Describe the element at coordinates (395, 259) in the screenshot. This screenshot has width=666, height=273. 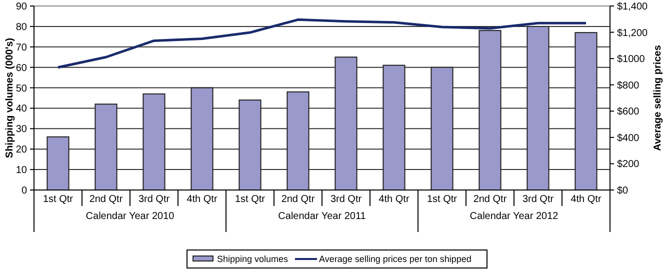
I see `legend-label: Average selling prices per ton shipped` at that location.